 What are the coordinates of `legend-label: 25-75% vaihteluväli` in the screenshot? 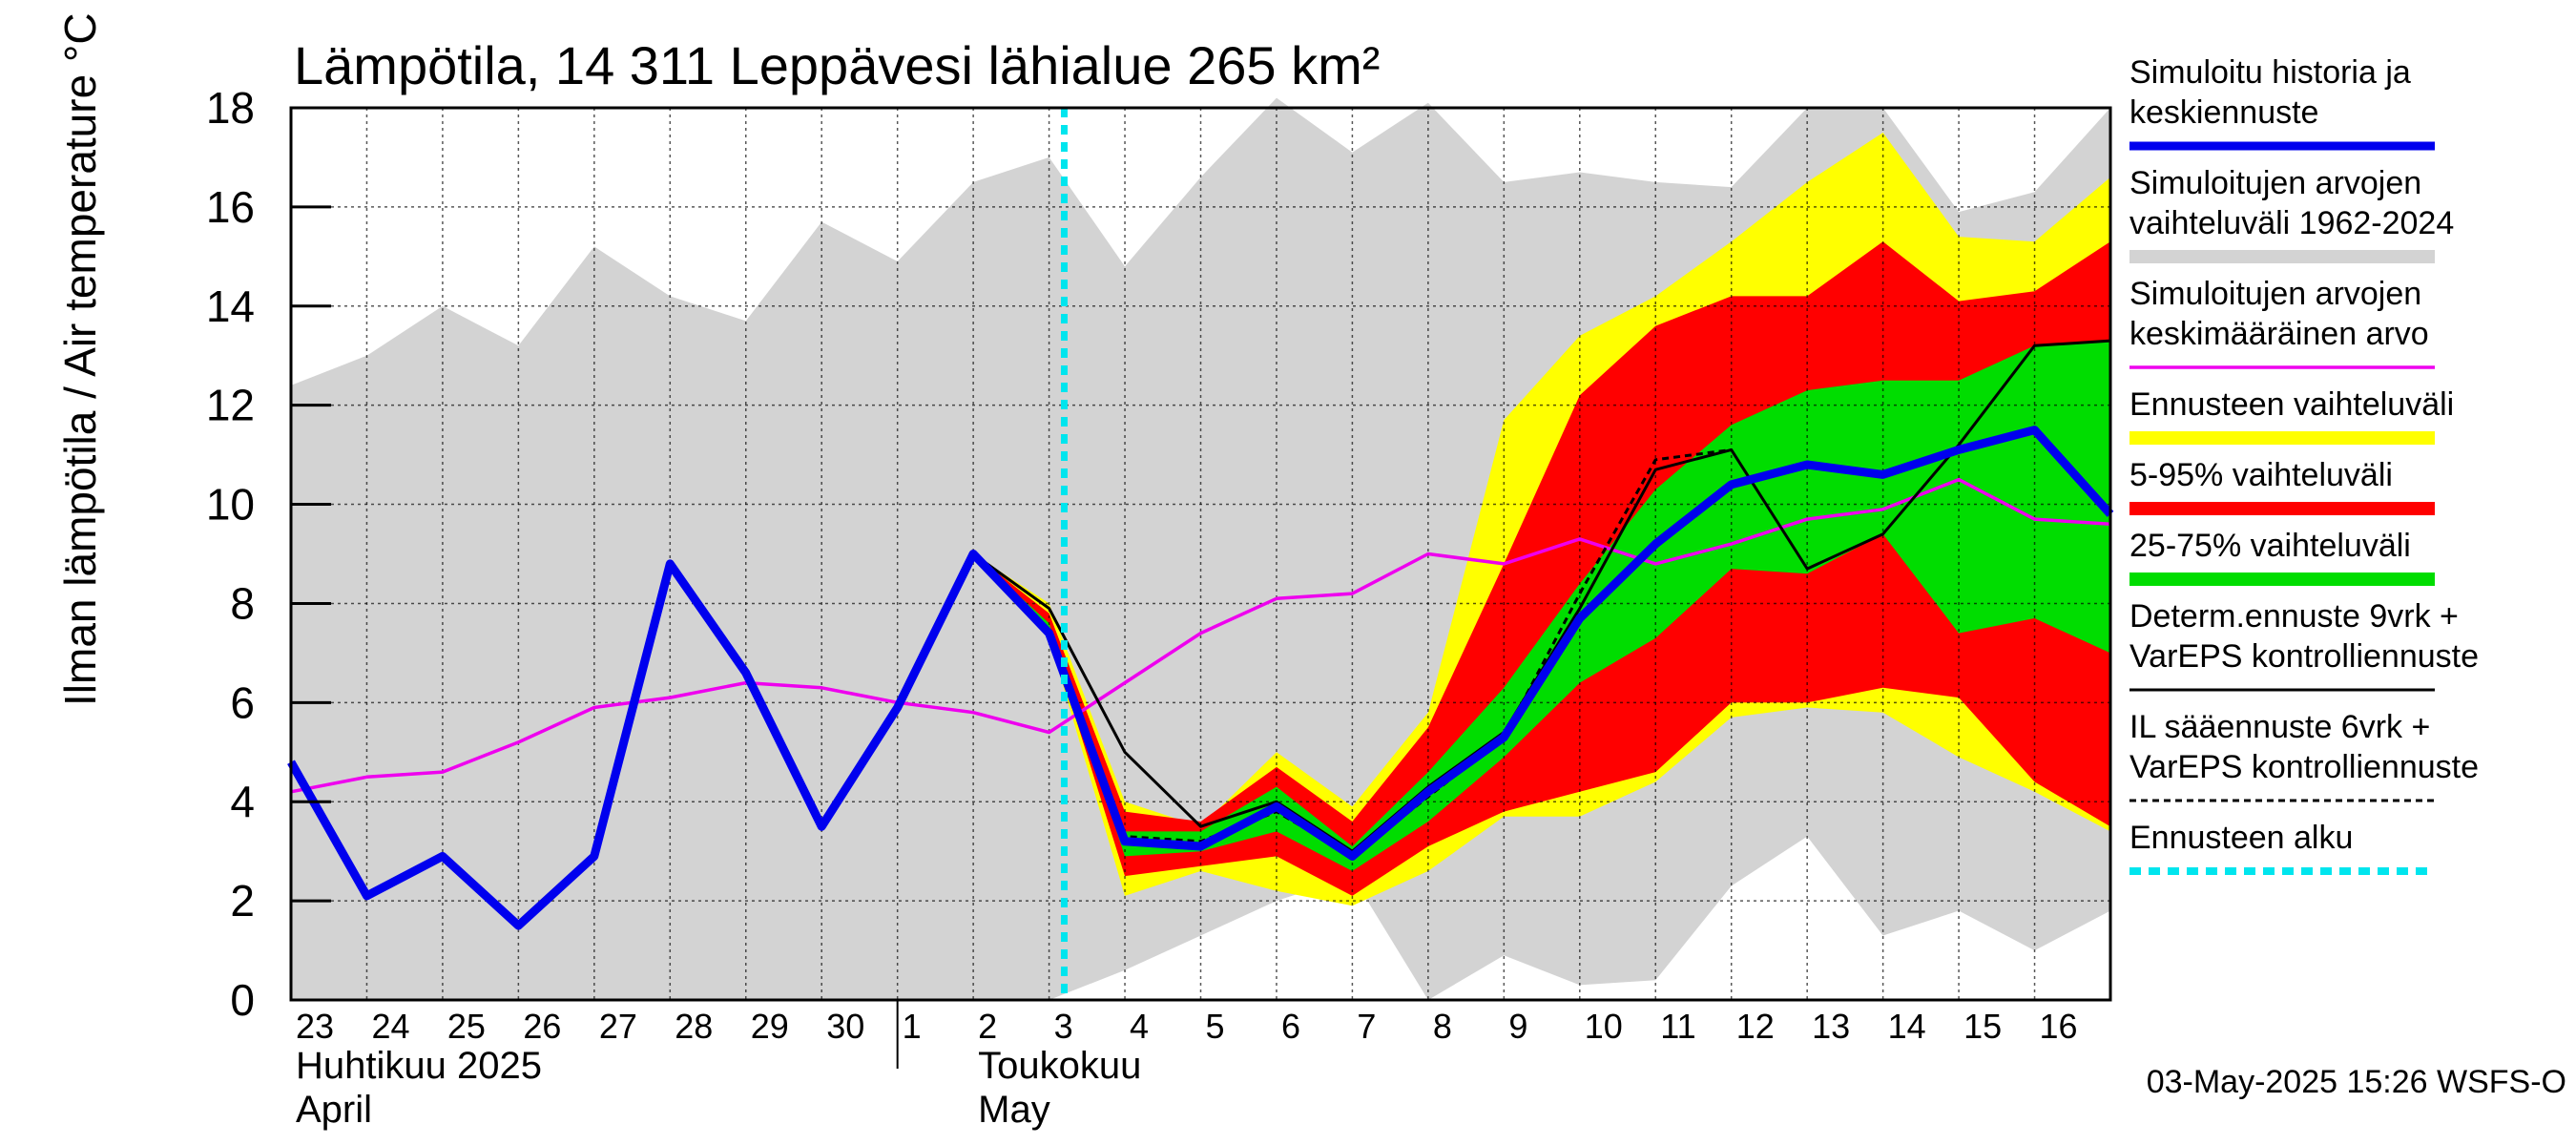 It's located at (2270, 546).